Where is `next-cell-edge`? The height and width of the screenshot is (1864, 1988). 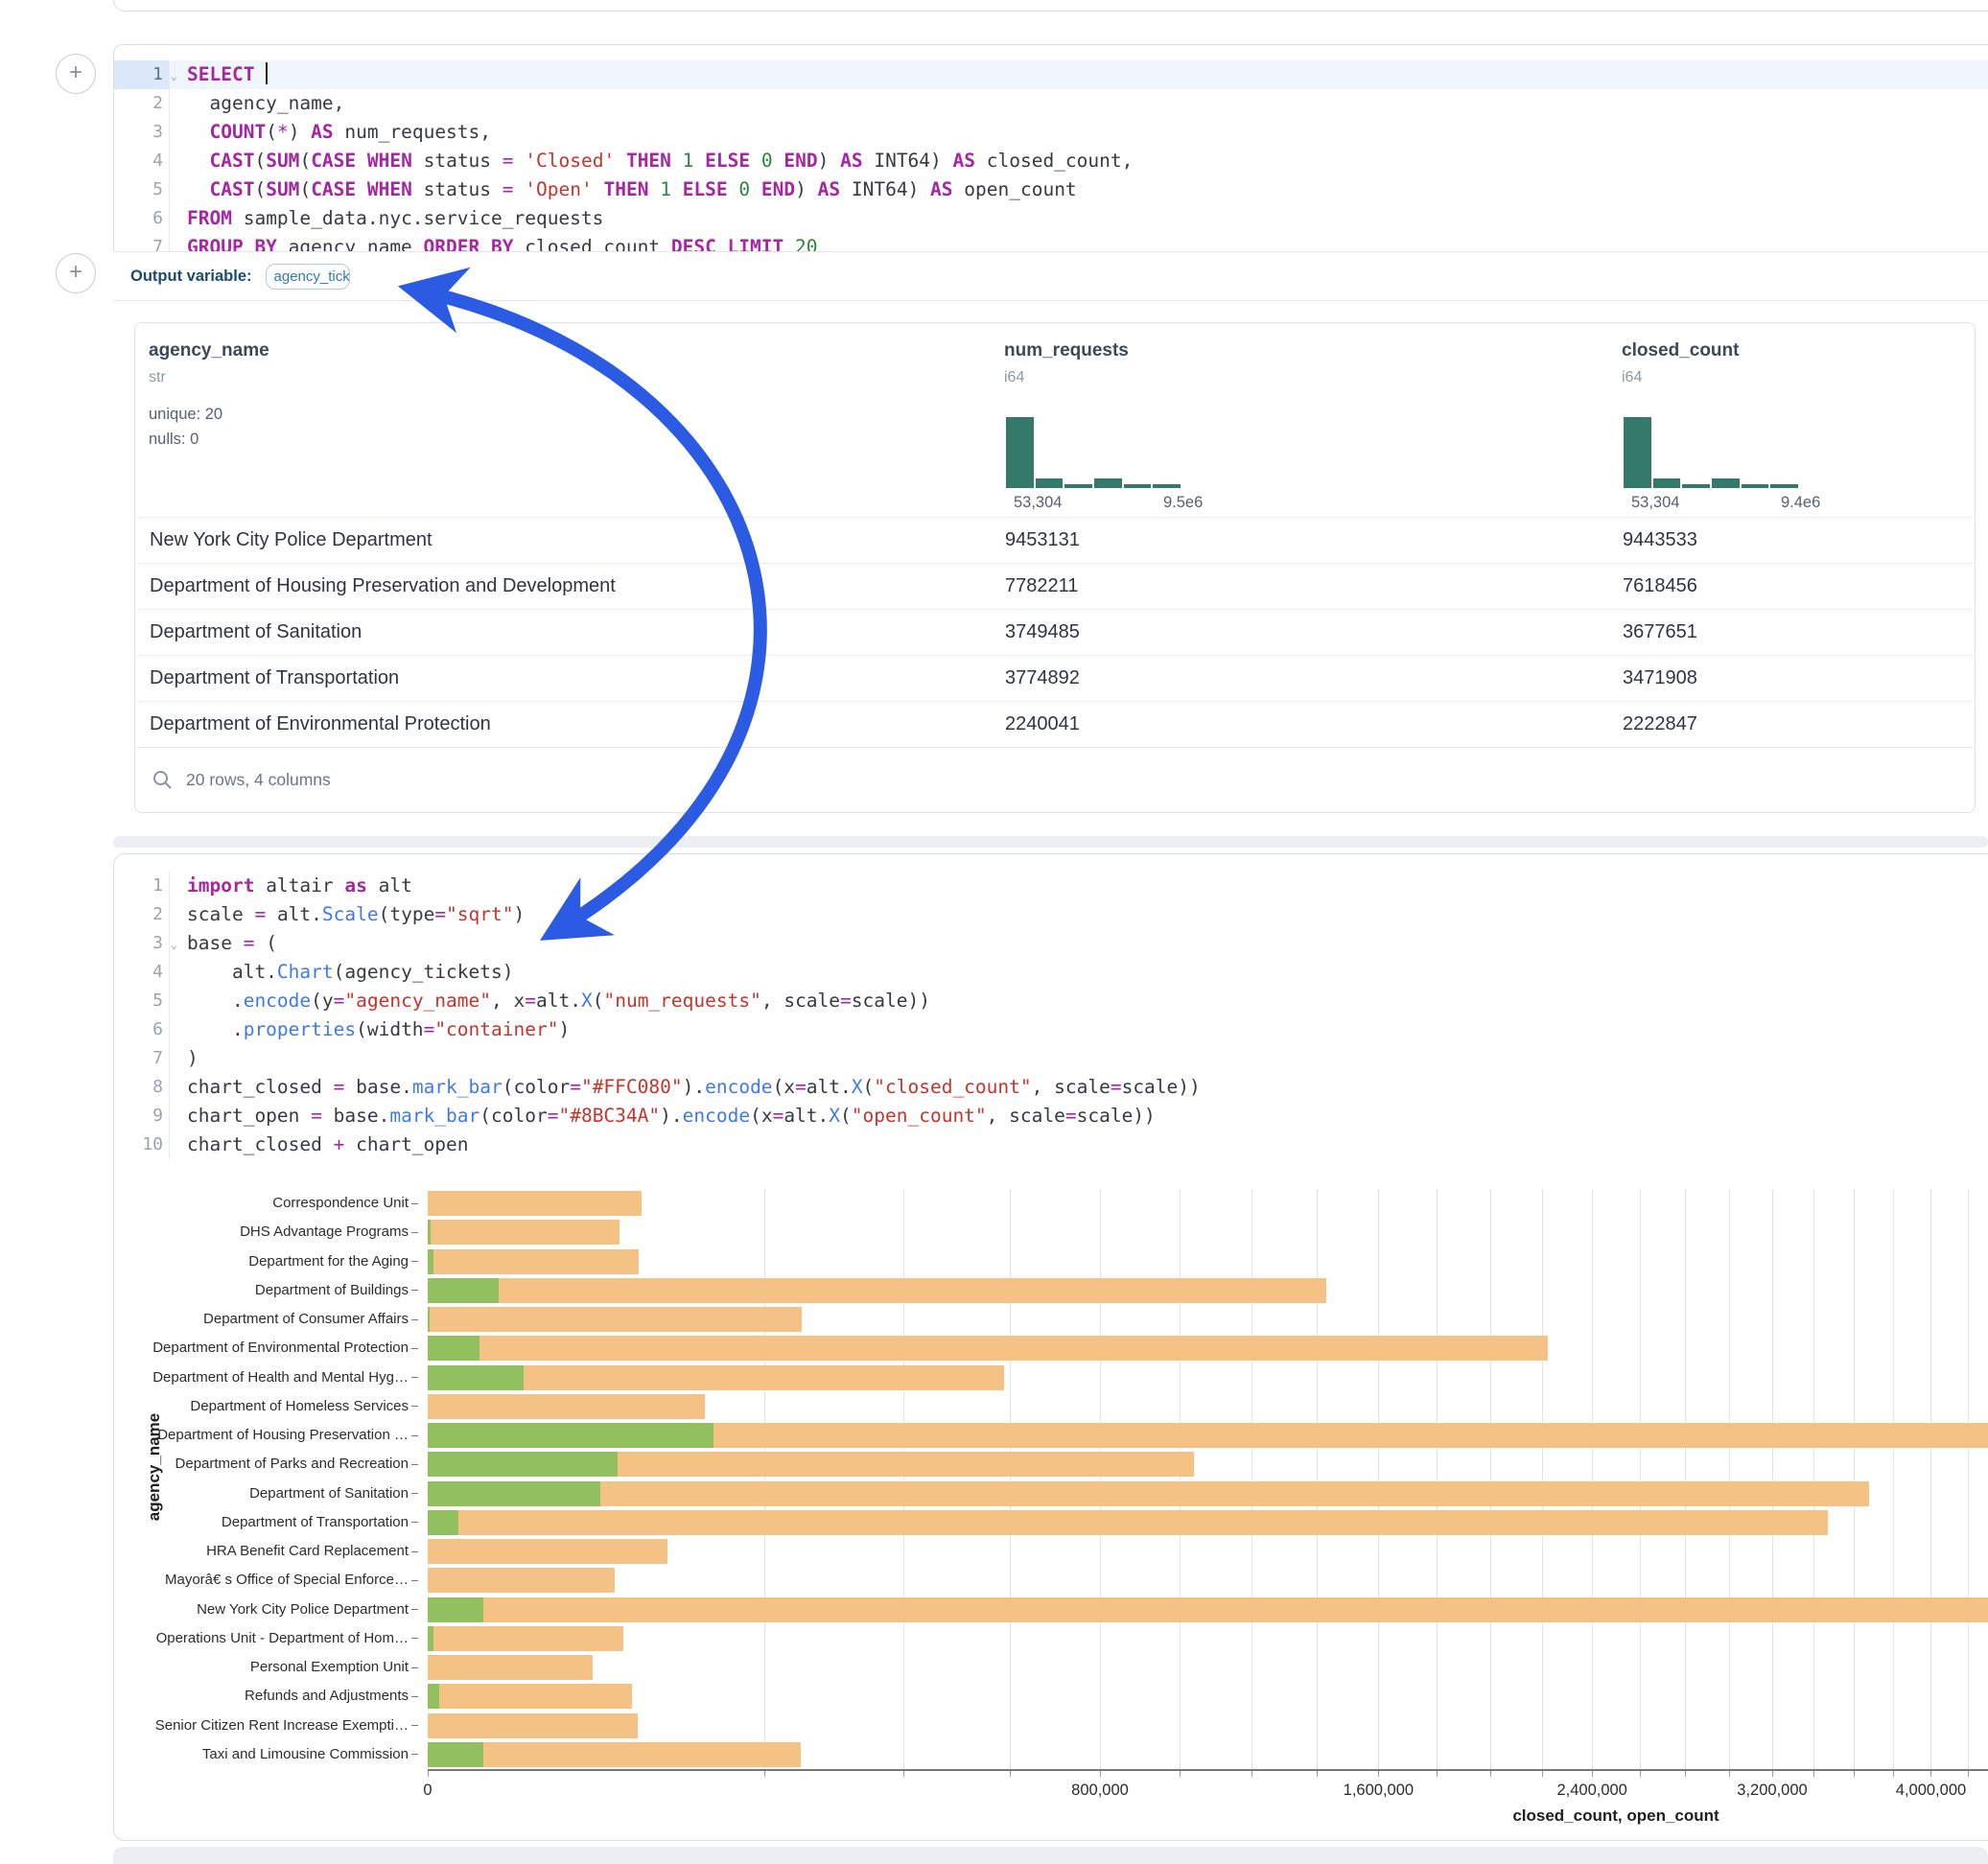
next-cell-edge is located at coordinates (1050, 1855).